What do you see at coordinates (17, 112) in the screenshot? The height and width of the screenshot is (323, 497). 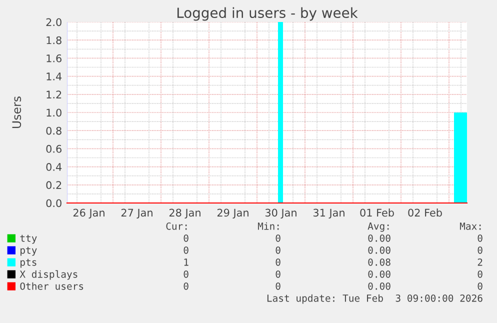 I see `y-axis-title: Users` at bounding box center [17, 112].